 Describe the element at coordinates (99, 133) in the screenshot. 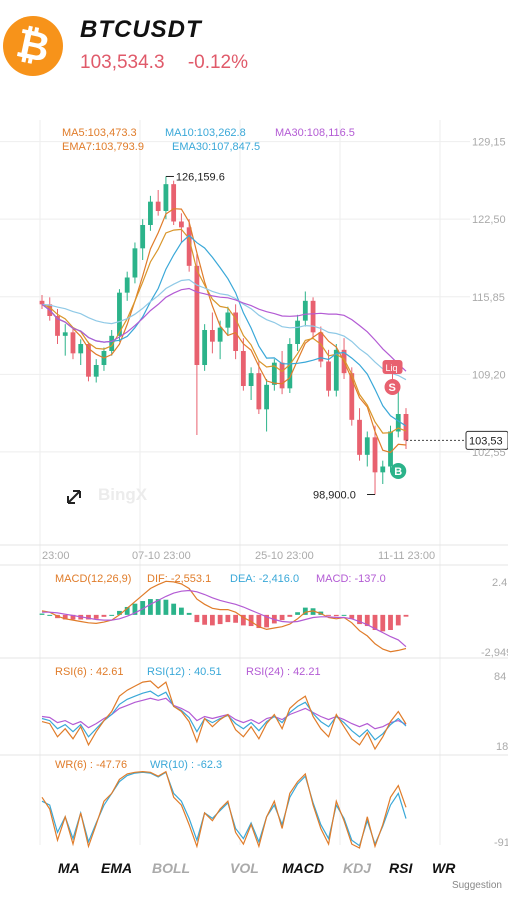

I see `ma5-legend: MA5:103,473.3` at that location.